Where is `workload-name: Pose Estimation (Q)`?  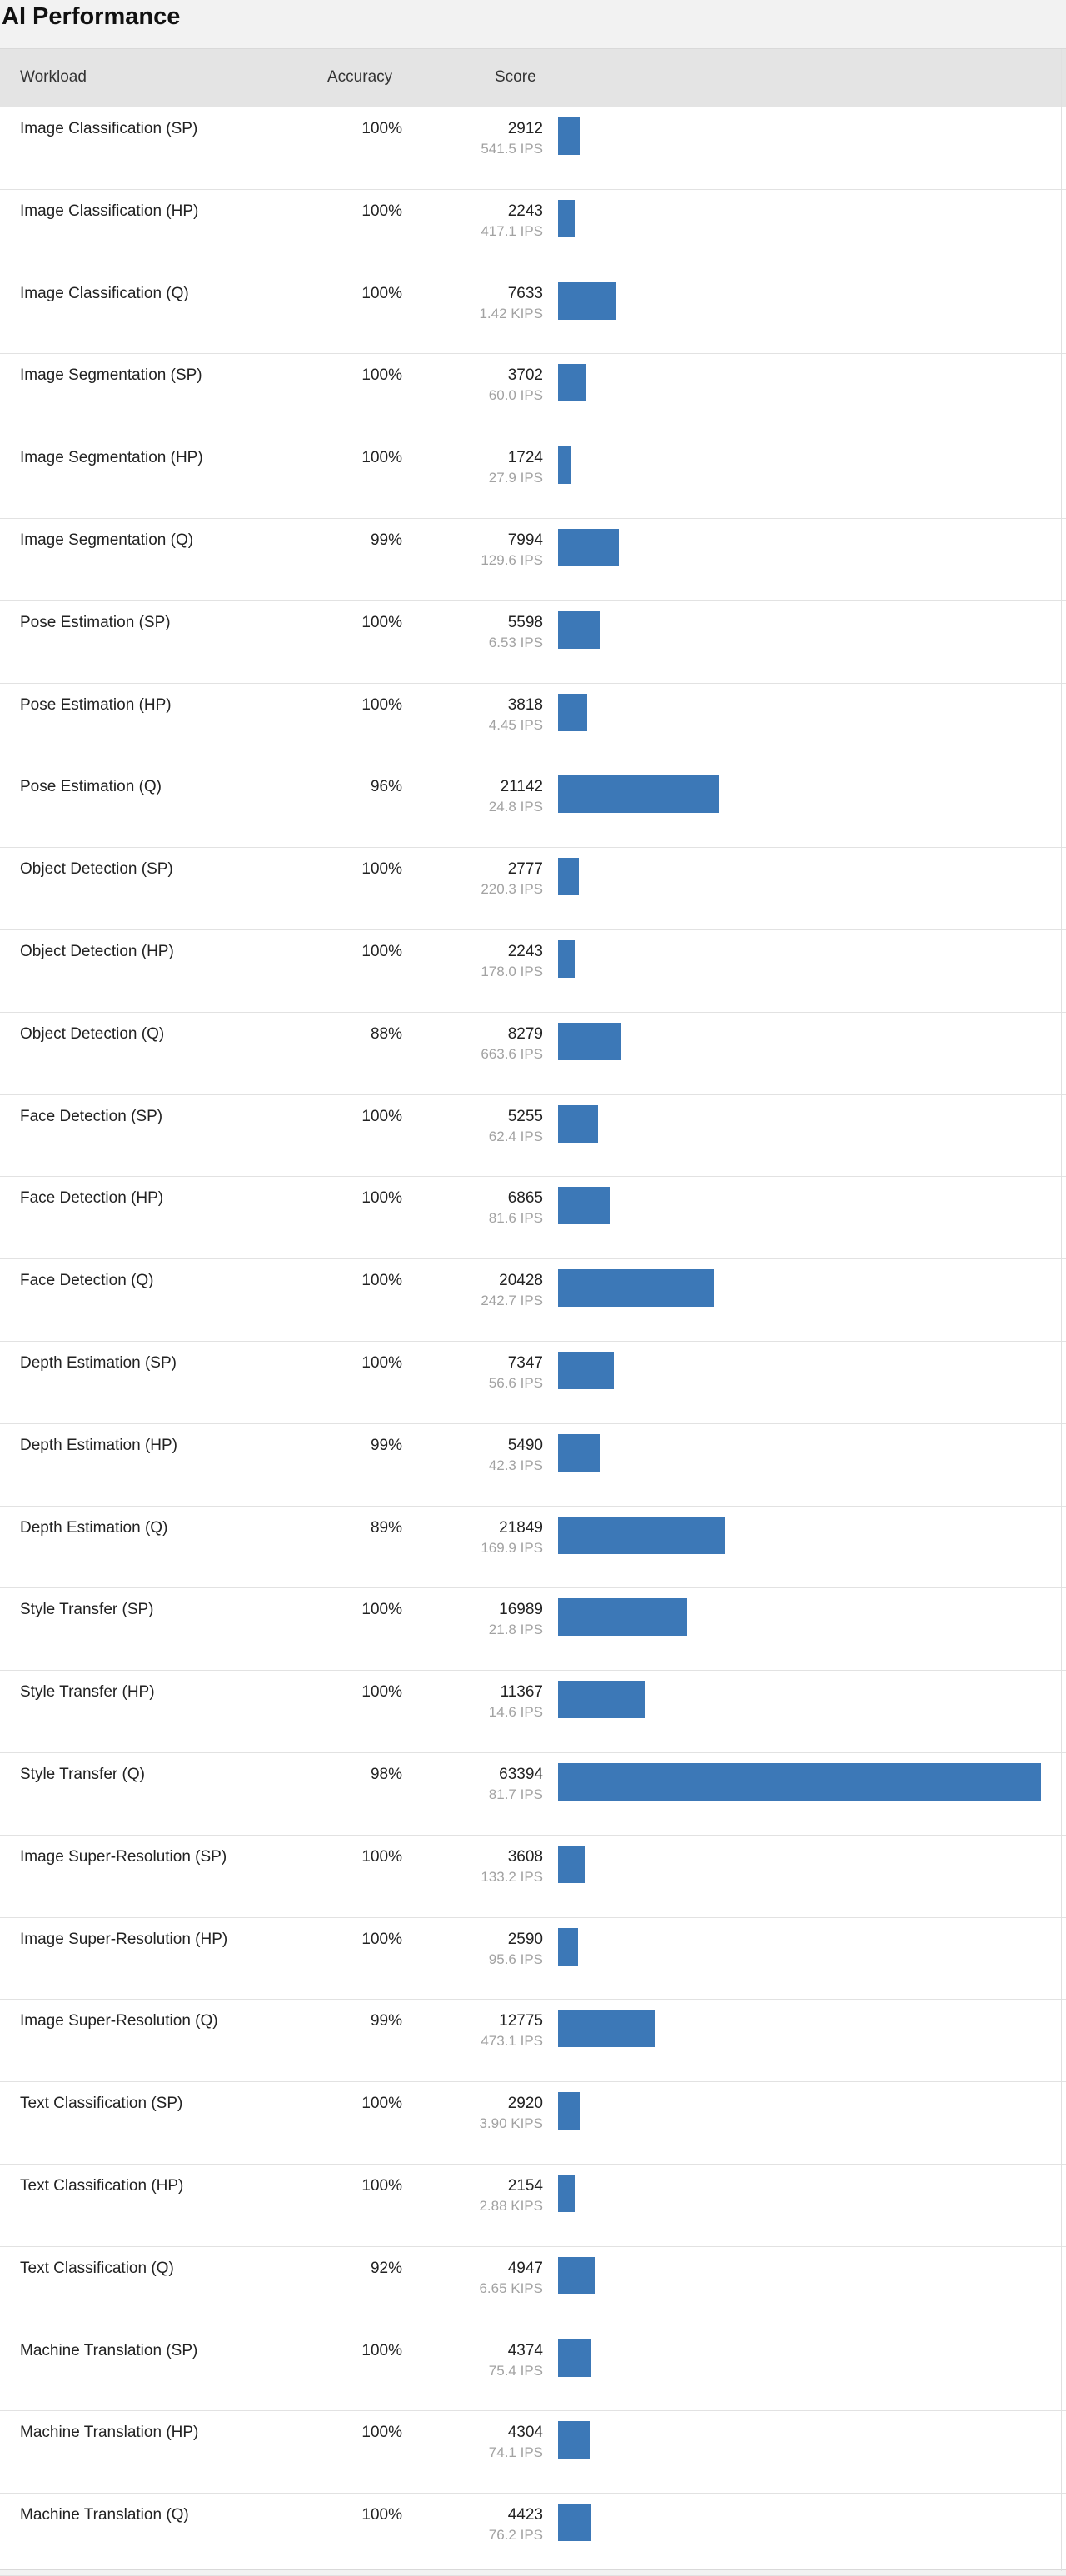
workload-name: Pose Estimation (Q) is located at coordinates (91, 787).